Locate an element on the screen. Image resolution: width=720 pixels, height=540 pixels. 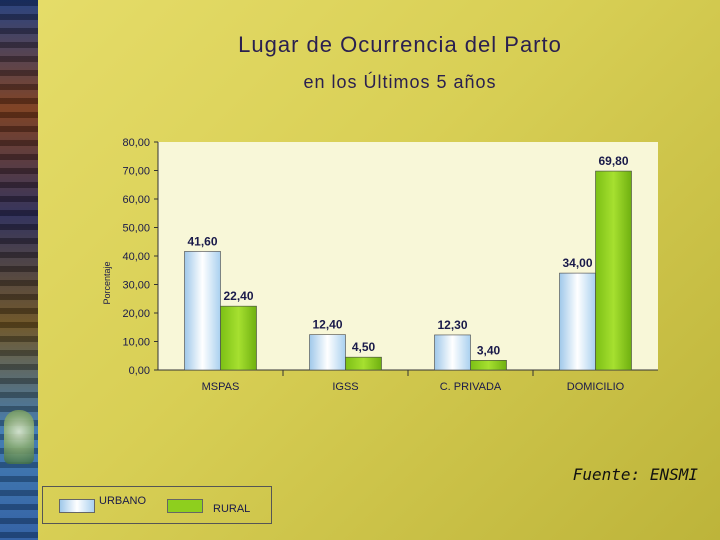
data-label: 41,60 is located at coordinates (202, 241).